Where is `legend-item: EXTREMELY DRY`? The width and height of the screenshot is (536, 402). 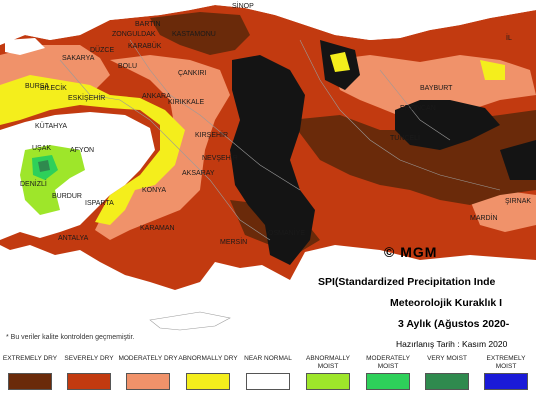 legend-item: EXTREMELY DRY is located at coordinates (30, 372).